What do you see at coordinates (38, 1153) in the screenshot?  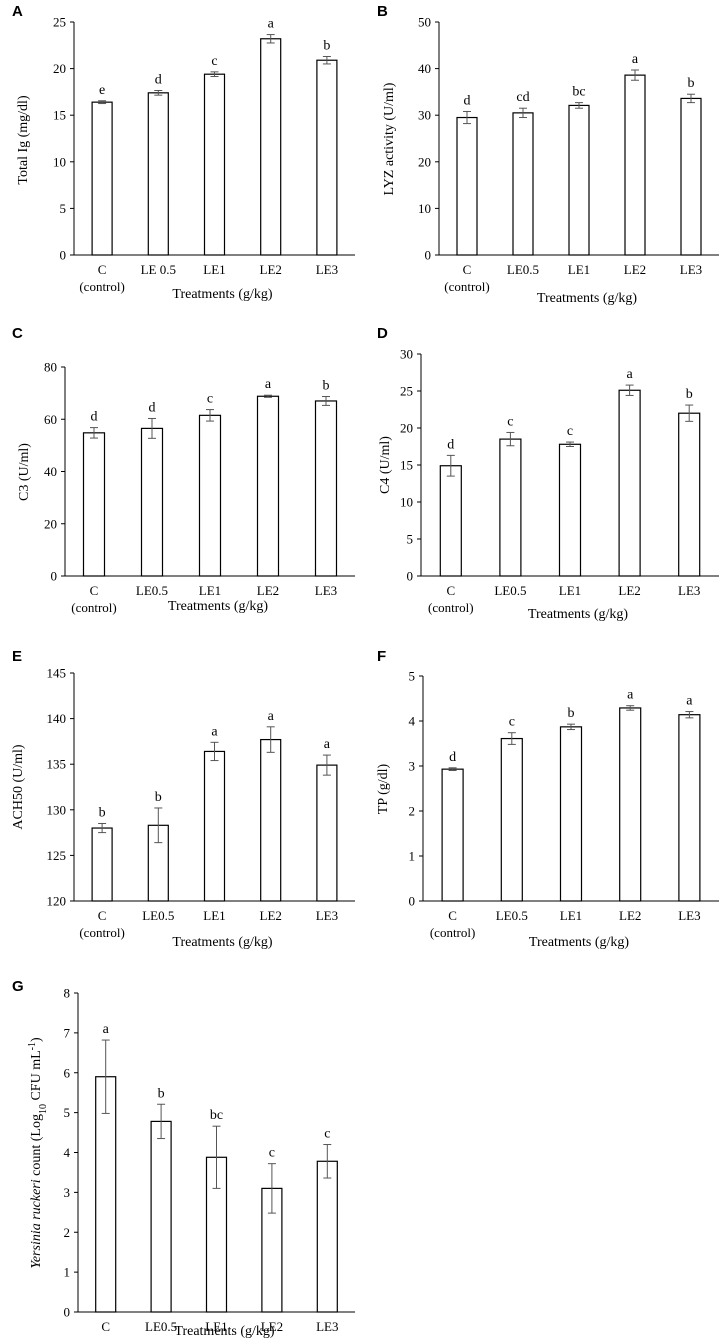 I see `y-axis-title: Yersinia ruckeri count (Log10 CFU mL-1)` at bounding box center [38, 1153].